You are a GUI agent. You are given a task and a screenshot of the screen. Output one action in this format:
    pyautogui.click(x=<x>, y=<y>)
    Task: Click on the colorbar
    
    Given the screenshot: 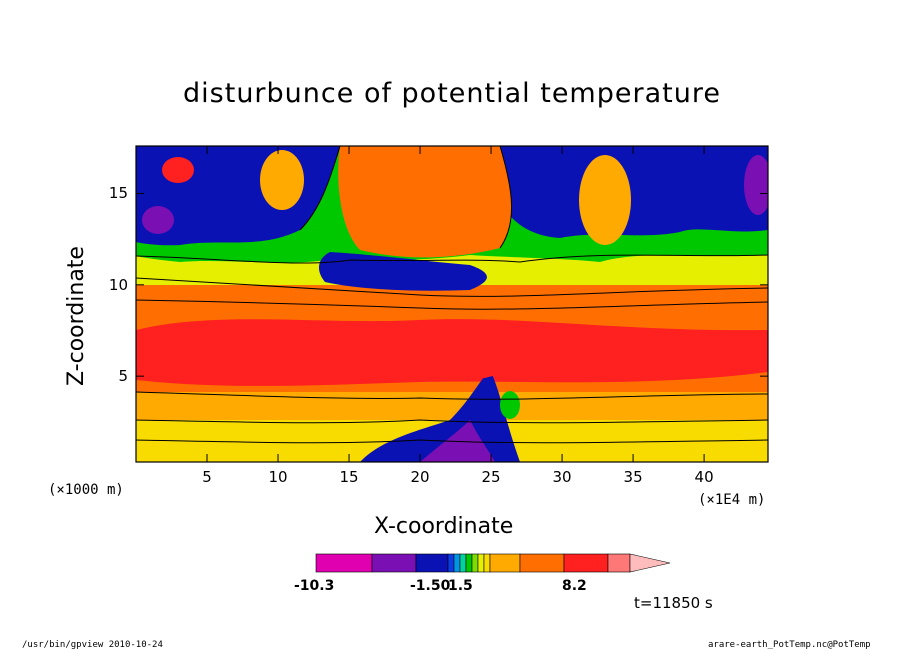 What is the action you would take?
    pyautogui.click(x=493, y=563)
    